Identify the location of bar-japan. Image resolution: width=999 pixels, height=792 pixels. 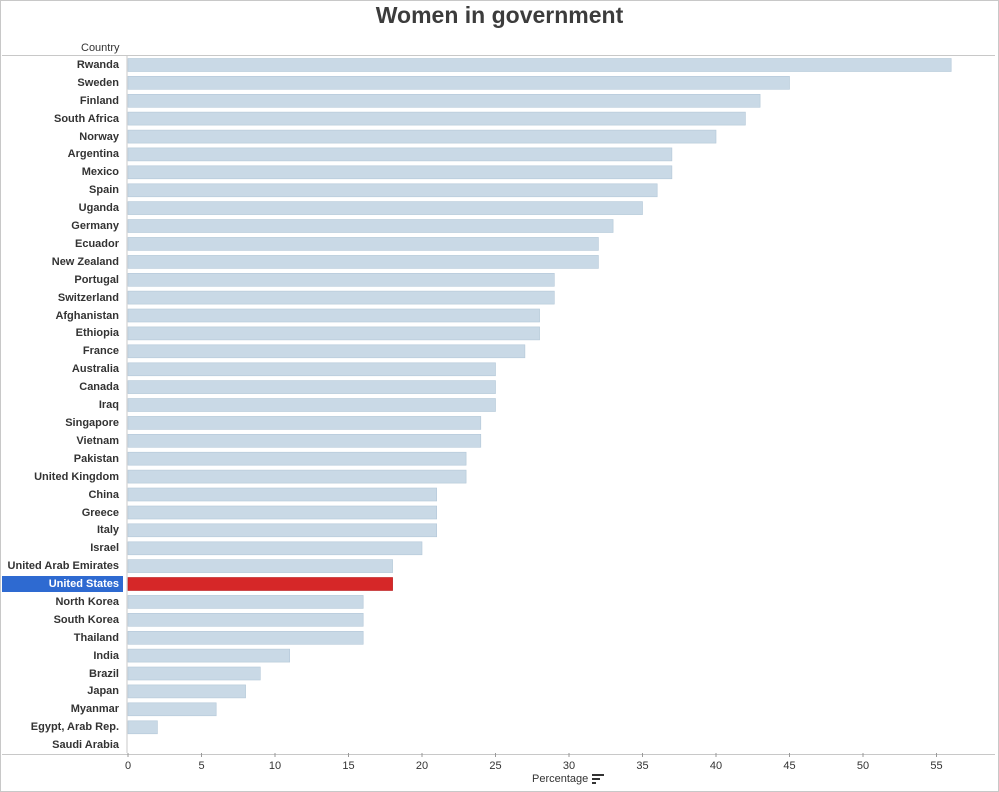
(186, 691).